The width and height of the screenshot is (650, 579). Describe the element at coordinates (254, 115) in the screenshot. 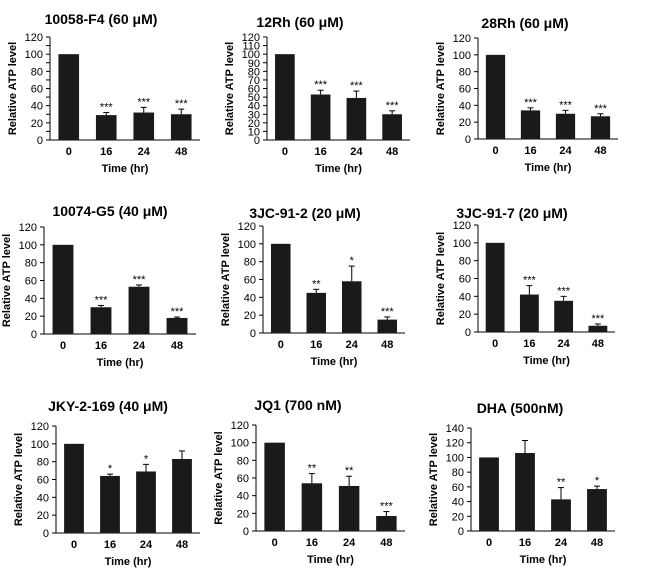

I see `y-tick-label: 30` at that location.